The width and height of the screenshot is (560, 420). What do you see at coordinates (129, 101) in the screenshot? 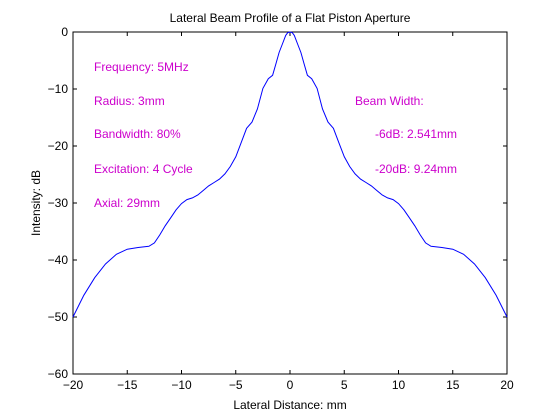
I see `annotation-radius: Radius: 3mm` at bounding box center [129, 101].